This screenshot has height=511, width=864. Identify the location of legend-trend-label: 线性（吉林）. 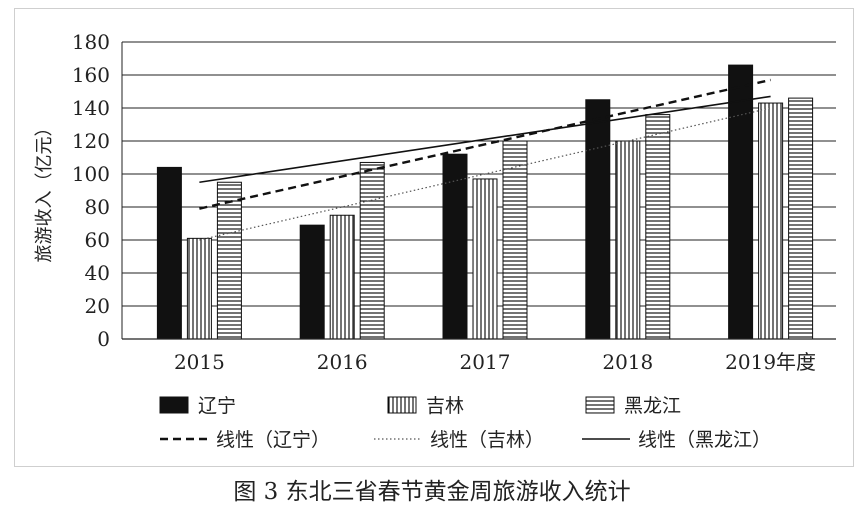
(487, 440).